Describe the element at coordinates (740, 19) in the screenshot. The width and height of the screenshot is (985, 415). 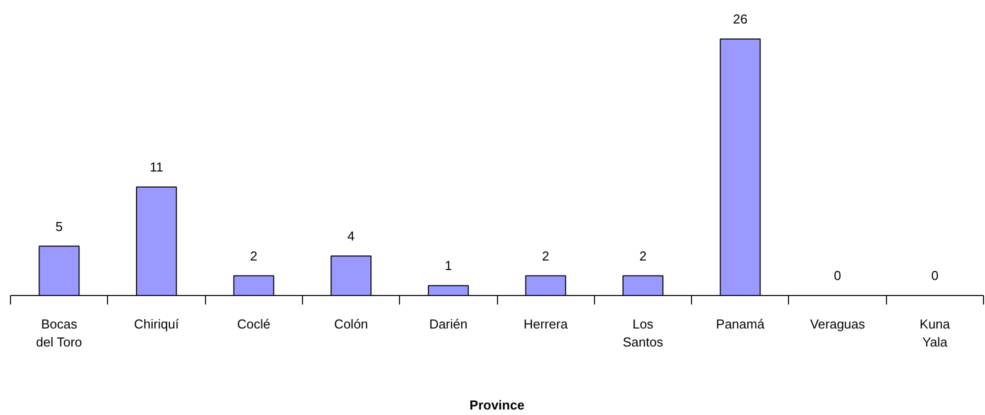
I see `data-label: 26` at that location.